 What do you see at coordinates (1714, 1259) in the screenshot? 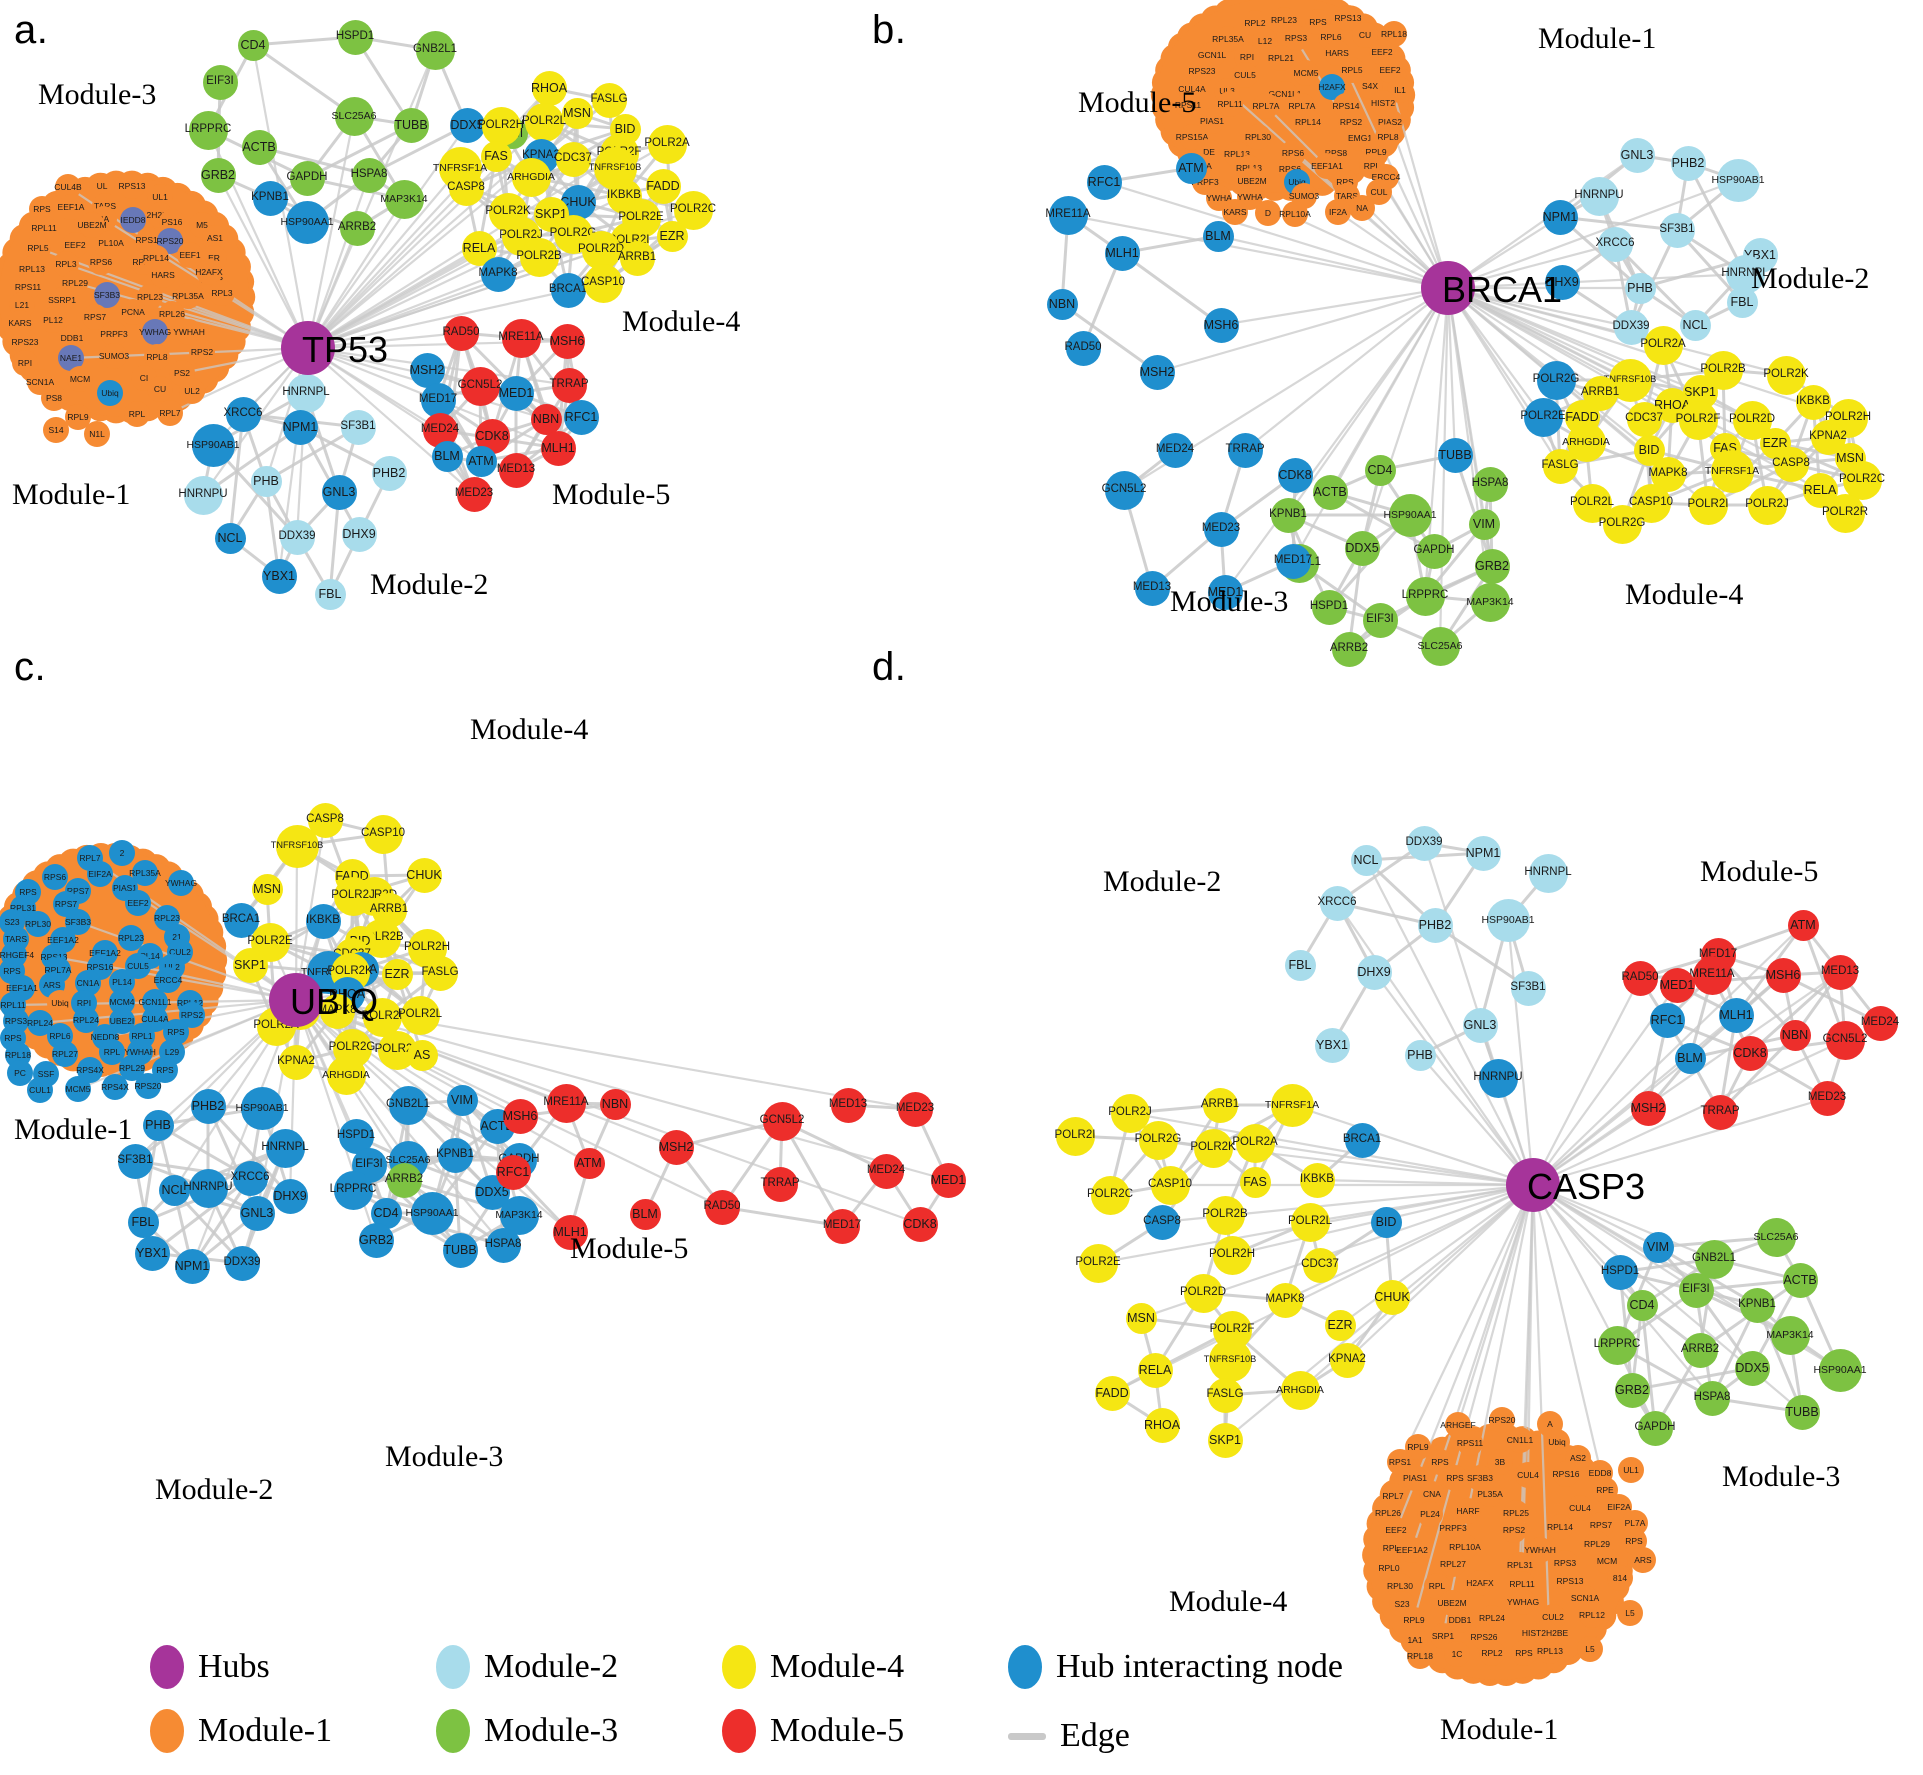
I see `network-node: GNB2L1` at bounding box center [1714, 1259].